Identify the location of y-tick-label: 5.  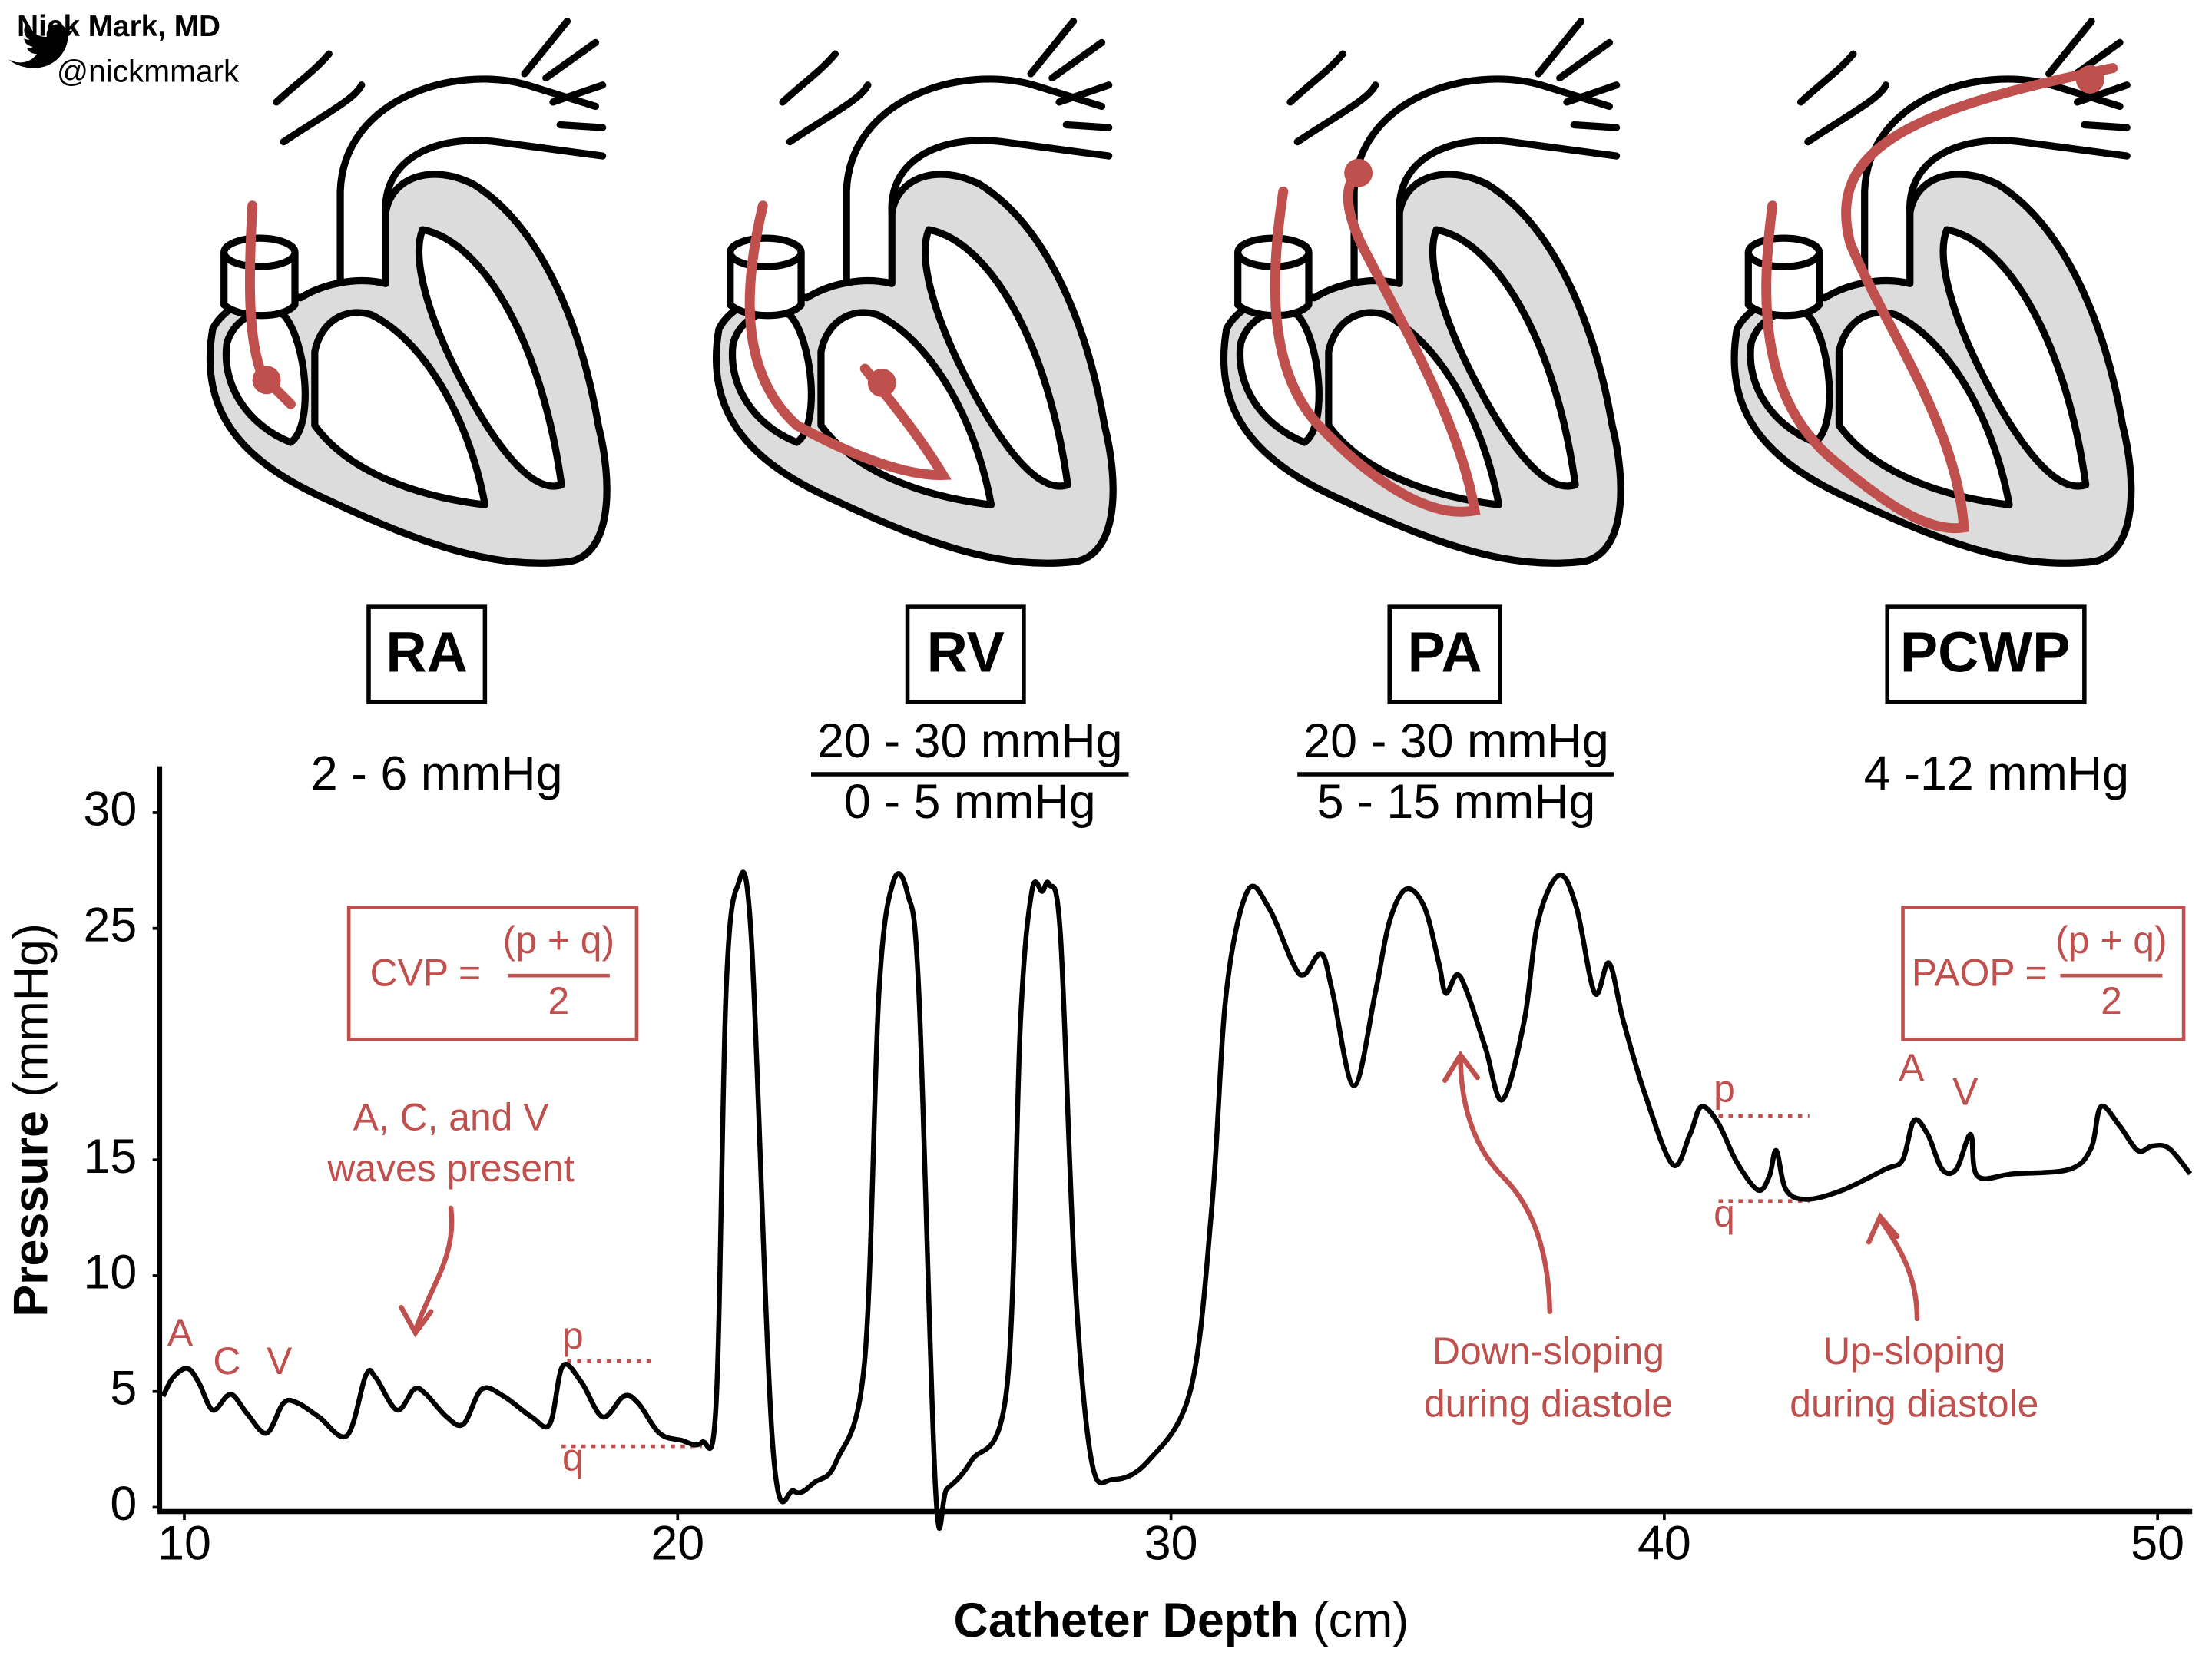
(124, 1388).